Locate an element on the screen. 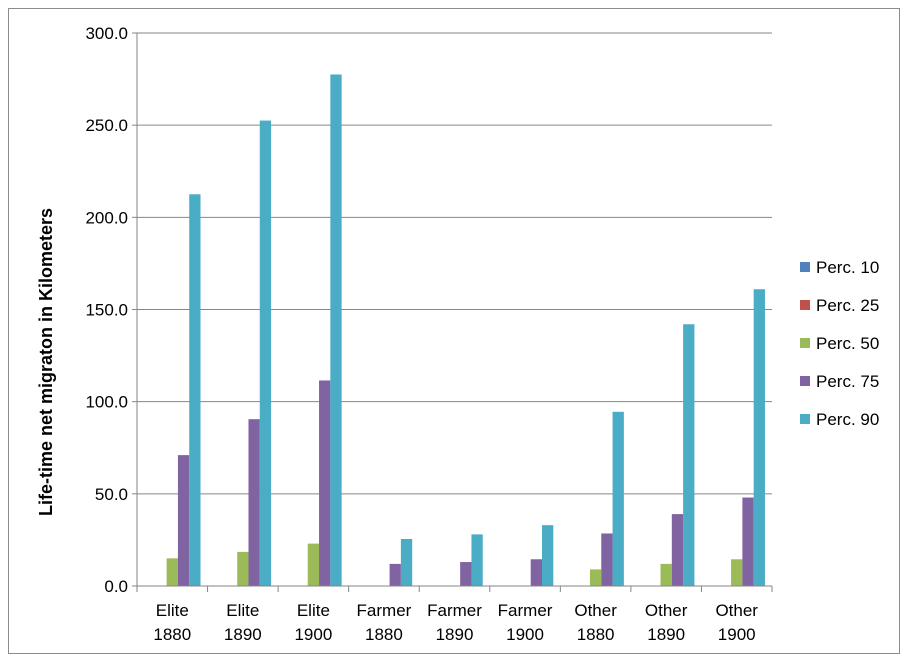  y-axis-ticks: 0.0 50.0 100.0 150.0 200.0 250.0 300.0 is located at coordinates (111, 310).